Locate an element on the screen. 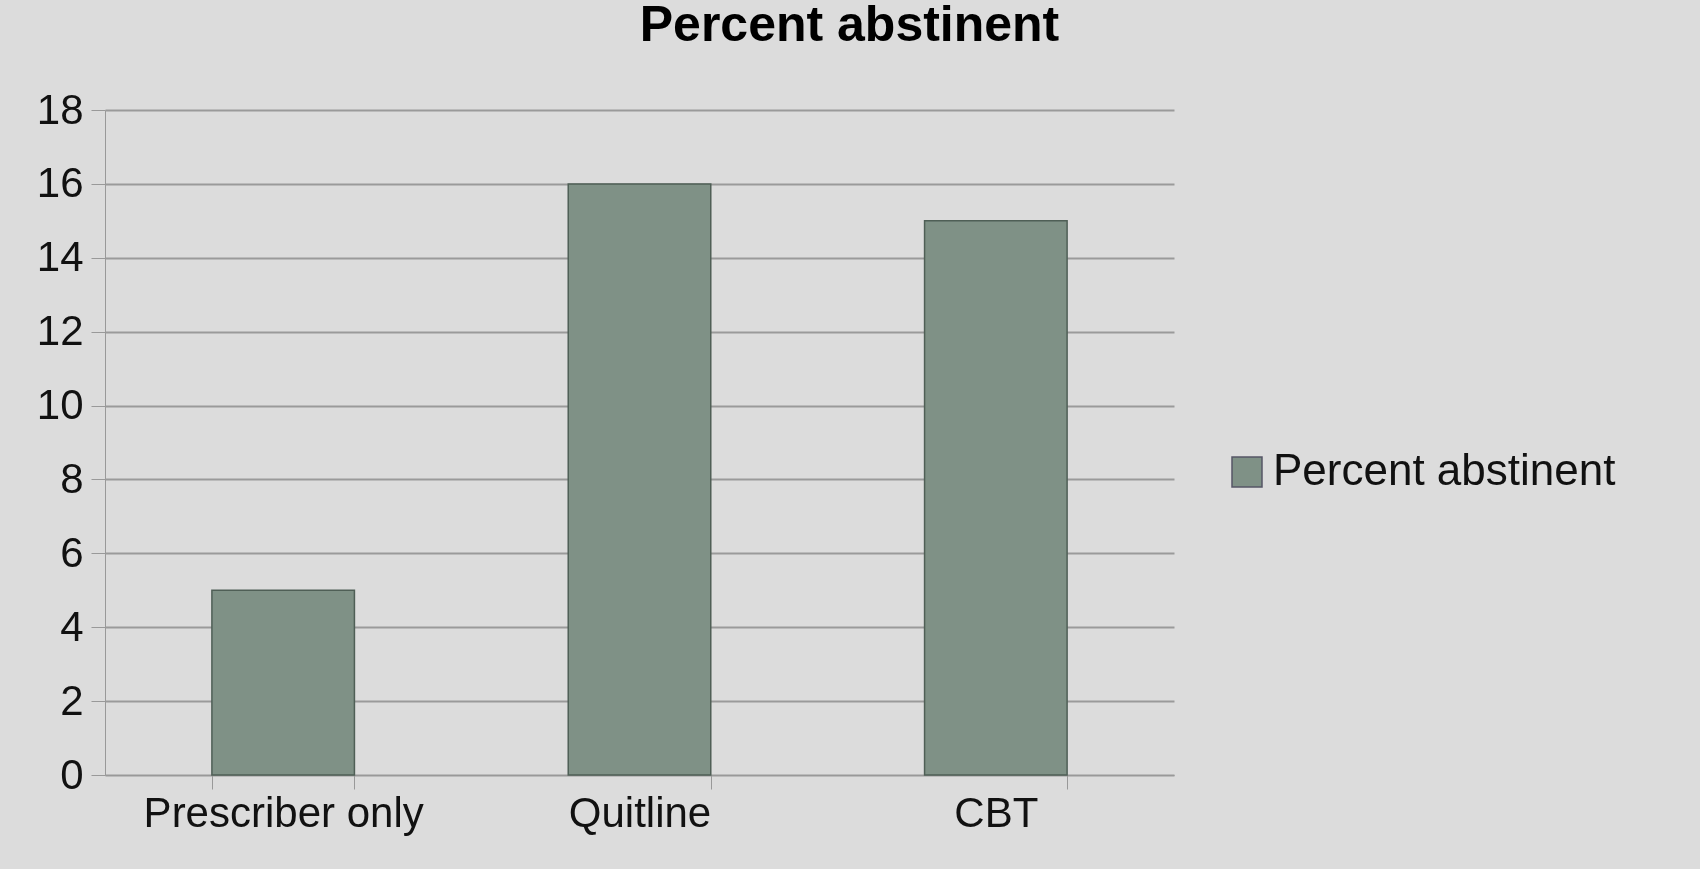  y-tick-label: 2 is located at coordinates (72, 700).